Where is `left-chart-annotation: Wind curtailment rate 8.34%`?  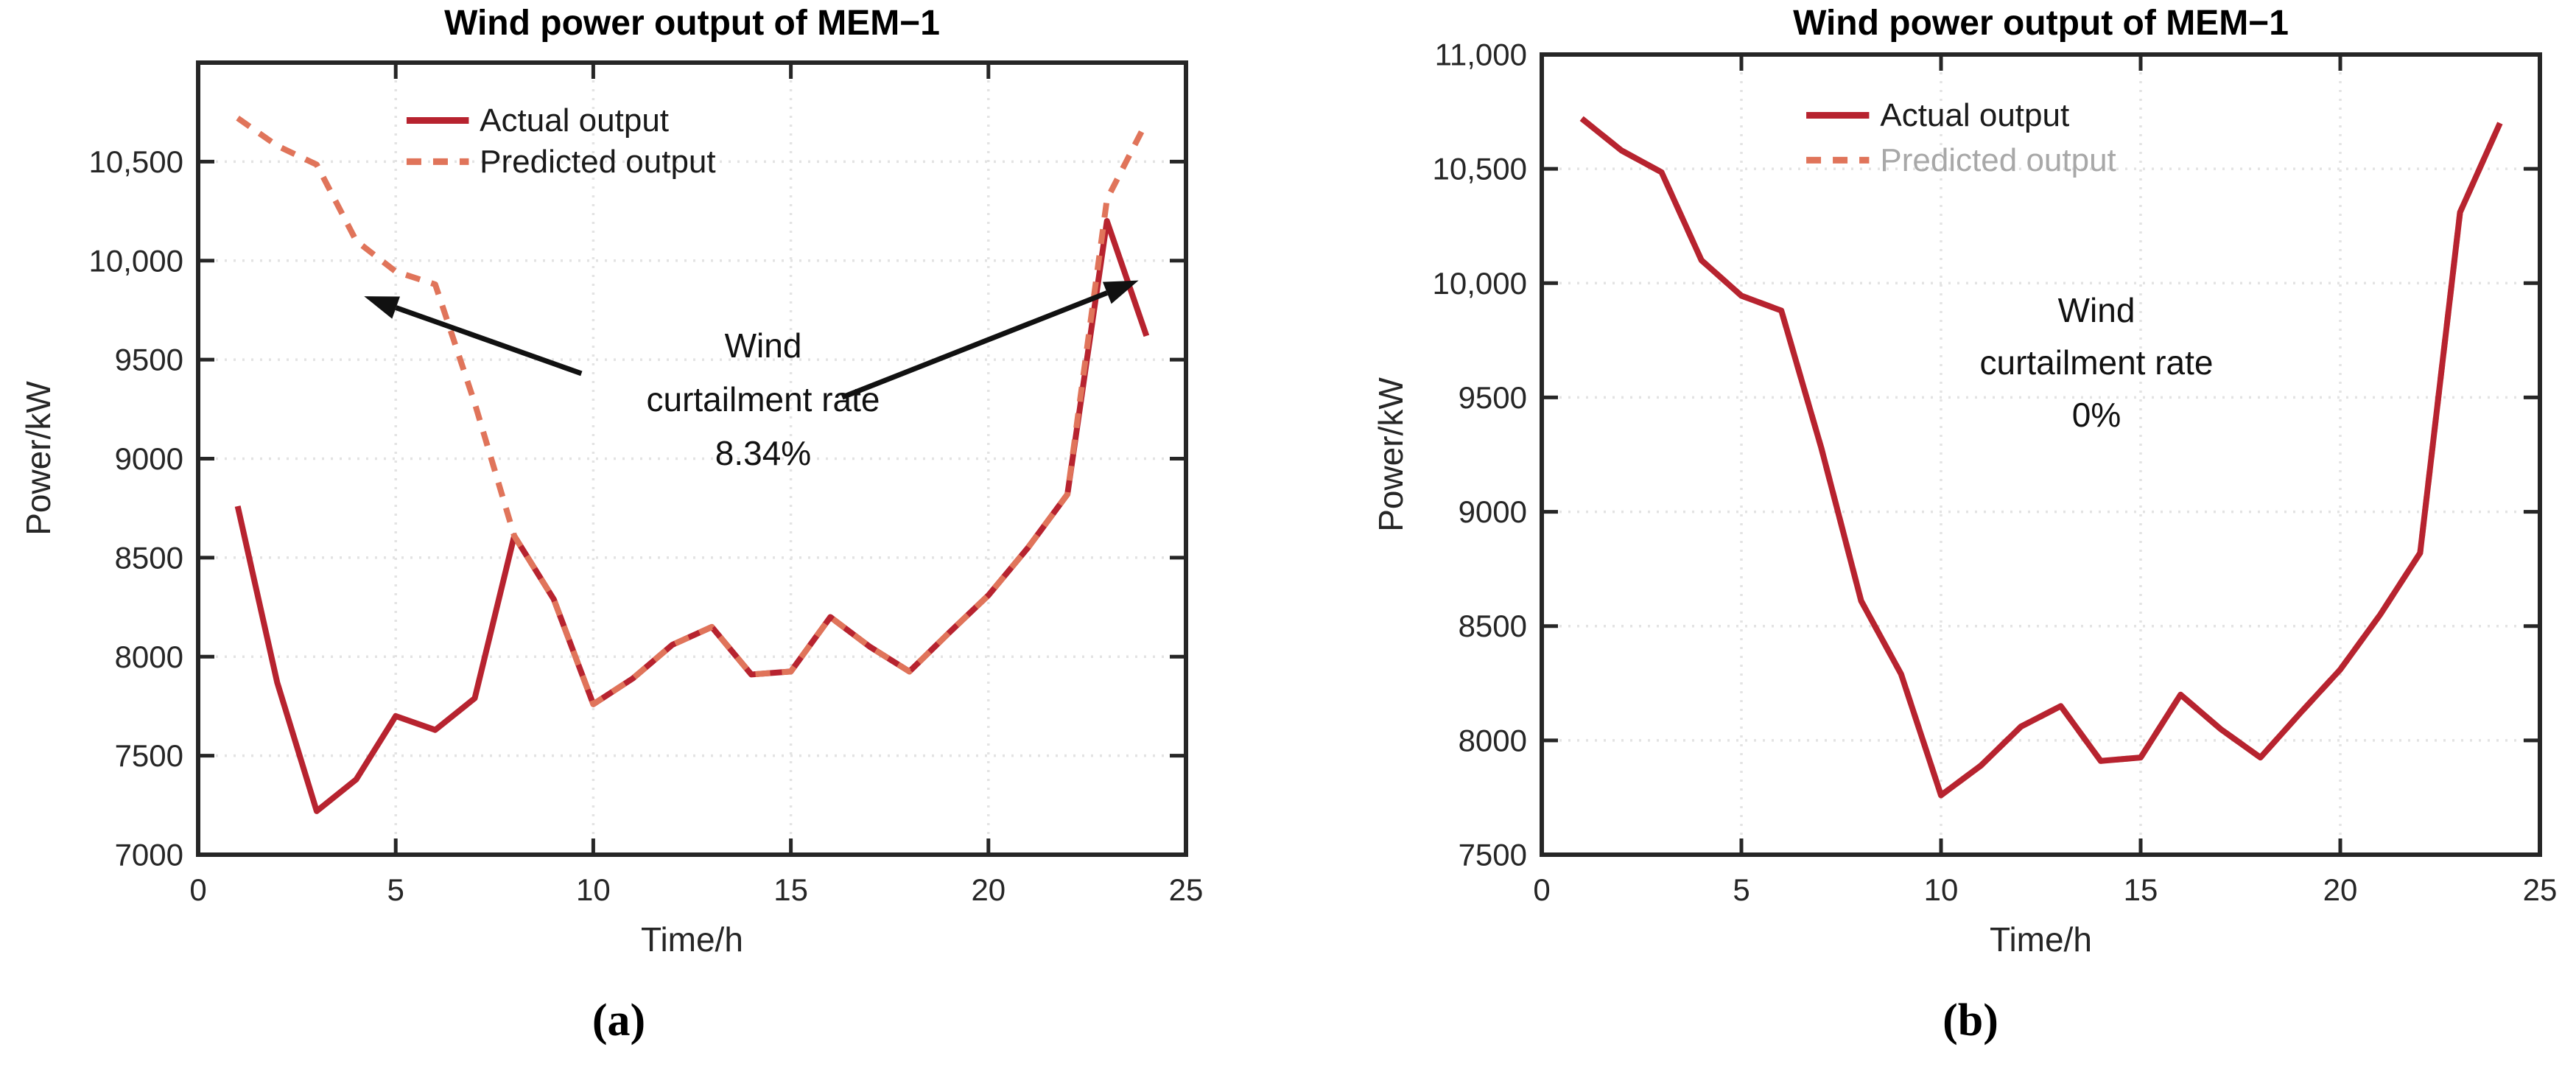
left-chart-annotation: Wind curtailment rate 8.34% is located at coordinates (763, 399).